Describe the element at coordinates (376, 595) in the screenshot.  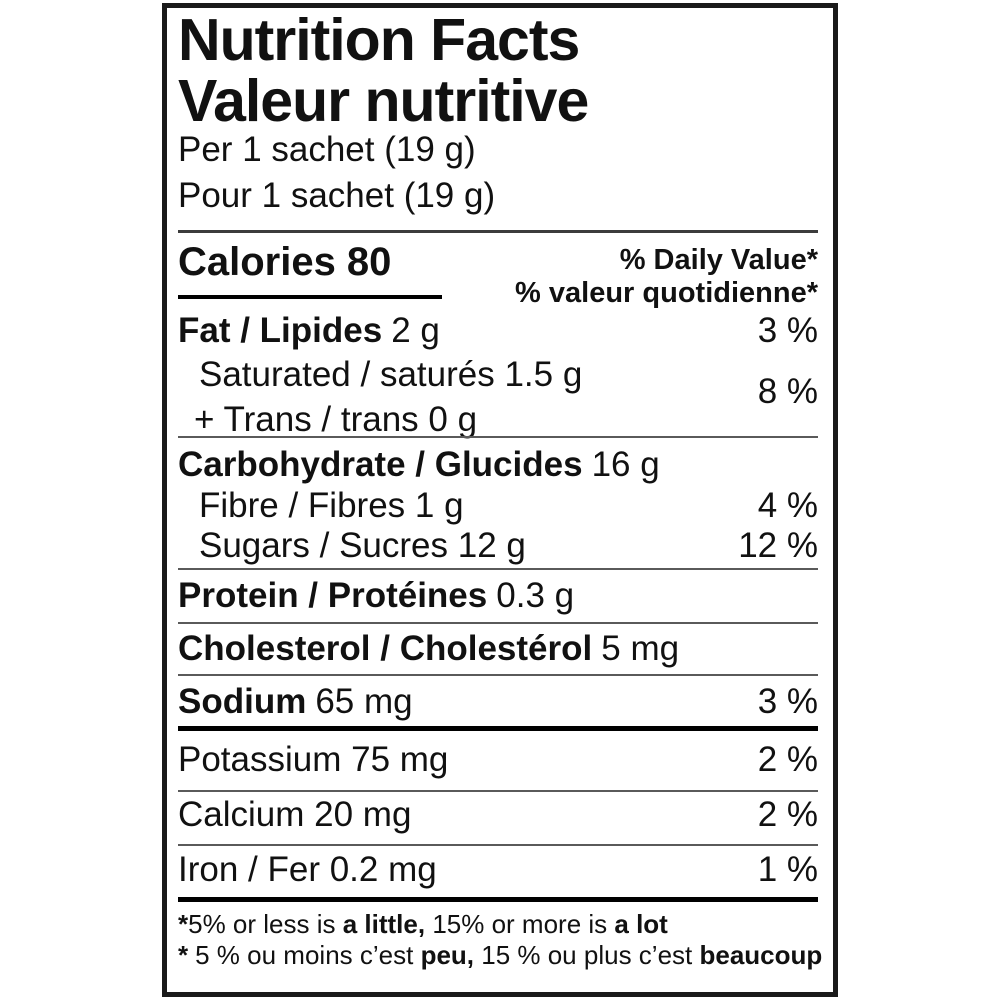
I see `protein-name: Protein / Protéines 0.3 g` at that location.